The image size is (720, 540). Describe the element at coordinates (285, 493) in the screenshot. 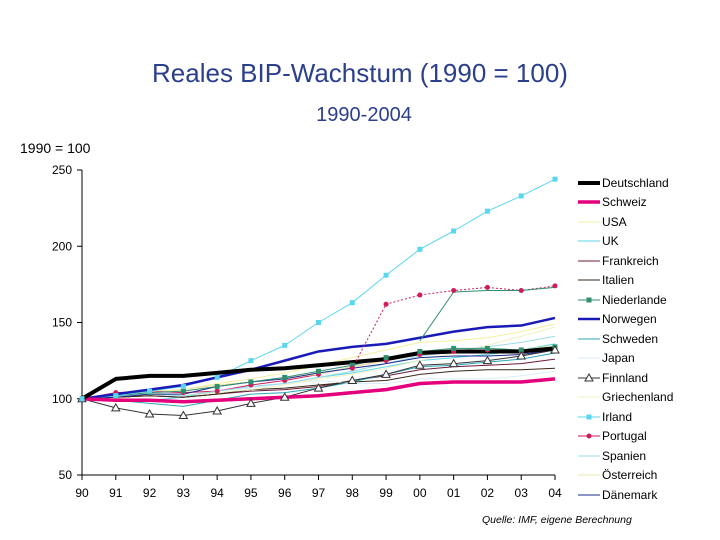

I see `x-tick-label: 96` at that location.